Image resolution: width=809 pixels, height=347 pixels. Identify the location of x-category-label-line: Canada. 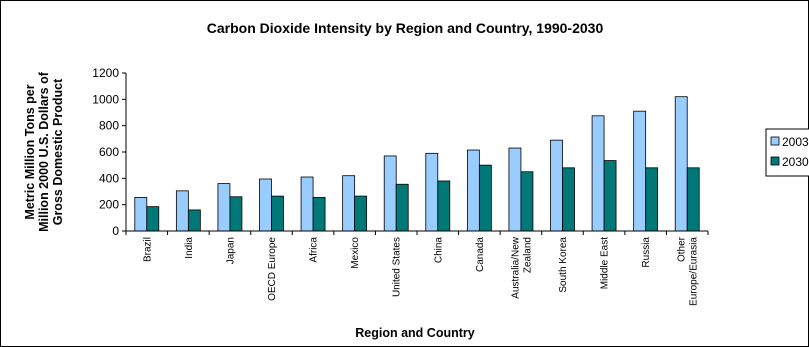
(480, 254).